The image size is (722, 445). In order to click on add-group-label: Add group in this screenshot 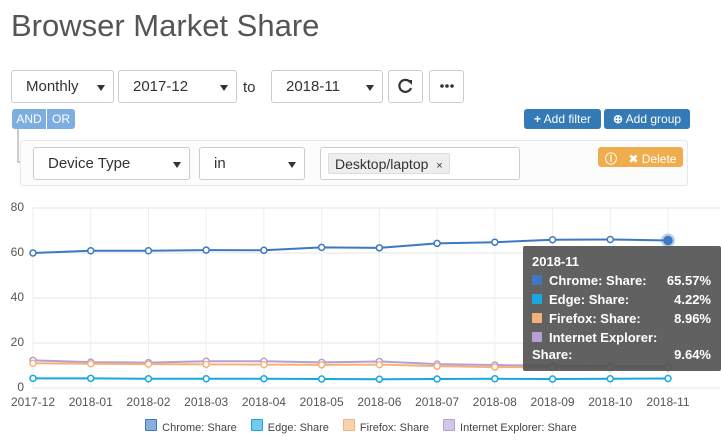, I will do `click(653, 119)`.